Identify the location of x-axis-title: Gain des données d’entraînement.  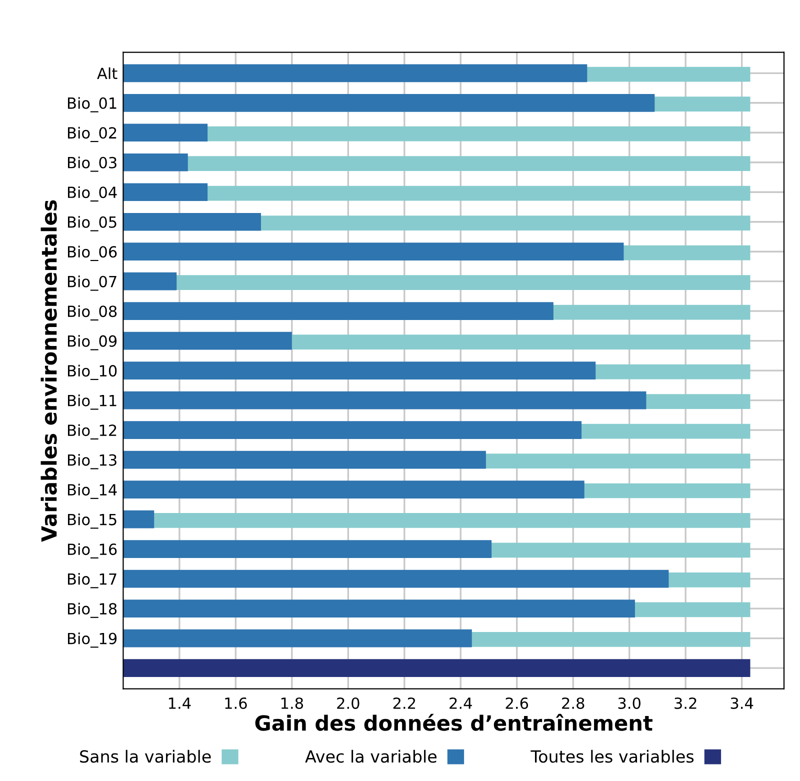
(453, 722).